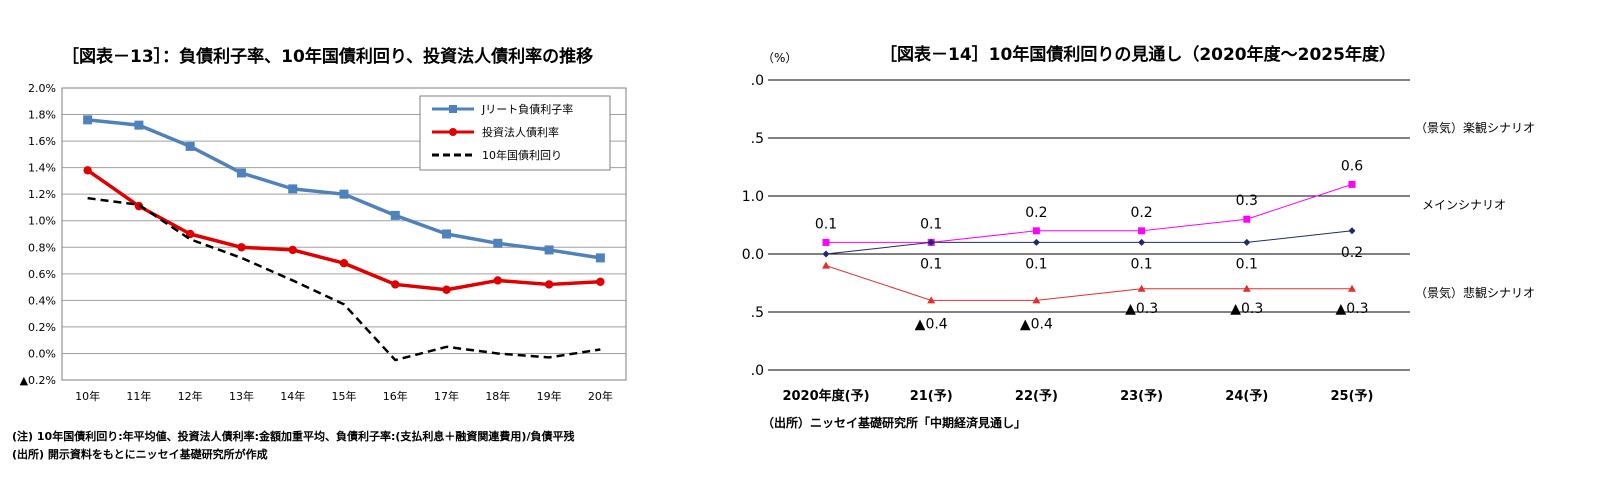 The image size is (1597, 497). What do you see at coordinates (42, 115) in the screenshot?
I see `y-tick-label: 1.8%` at bounding box center [42, 115].